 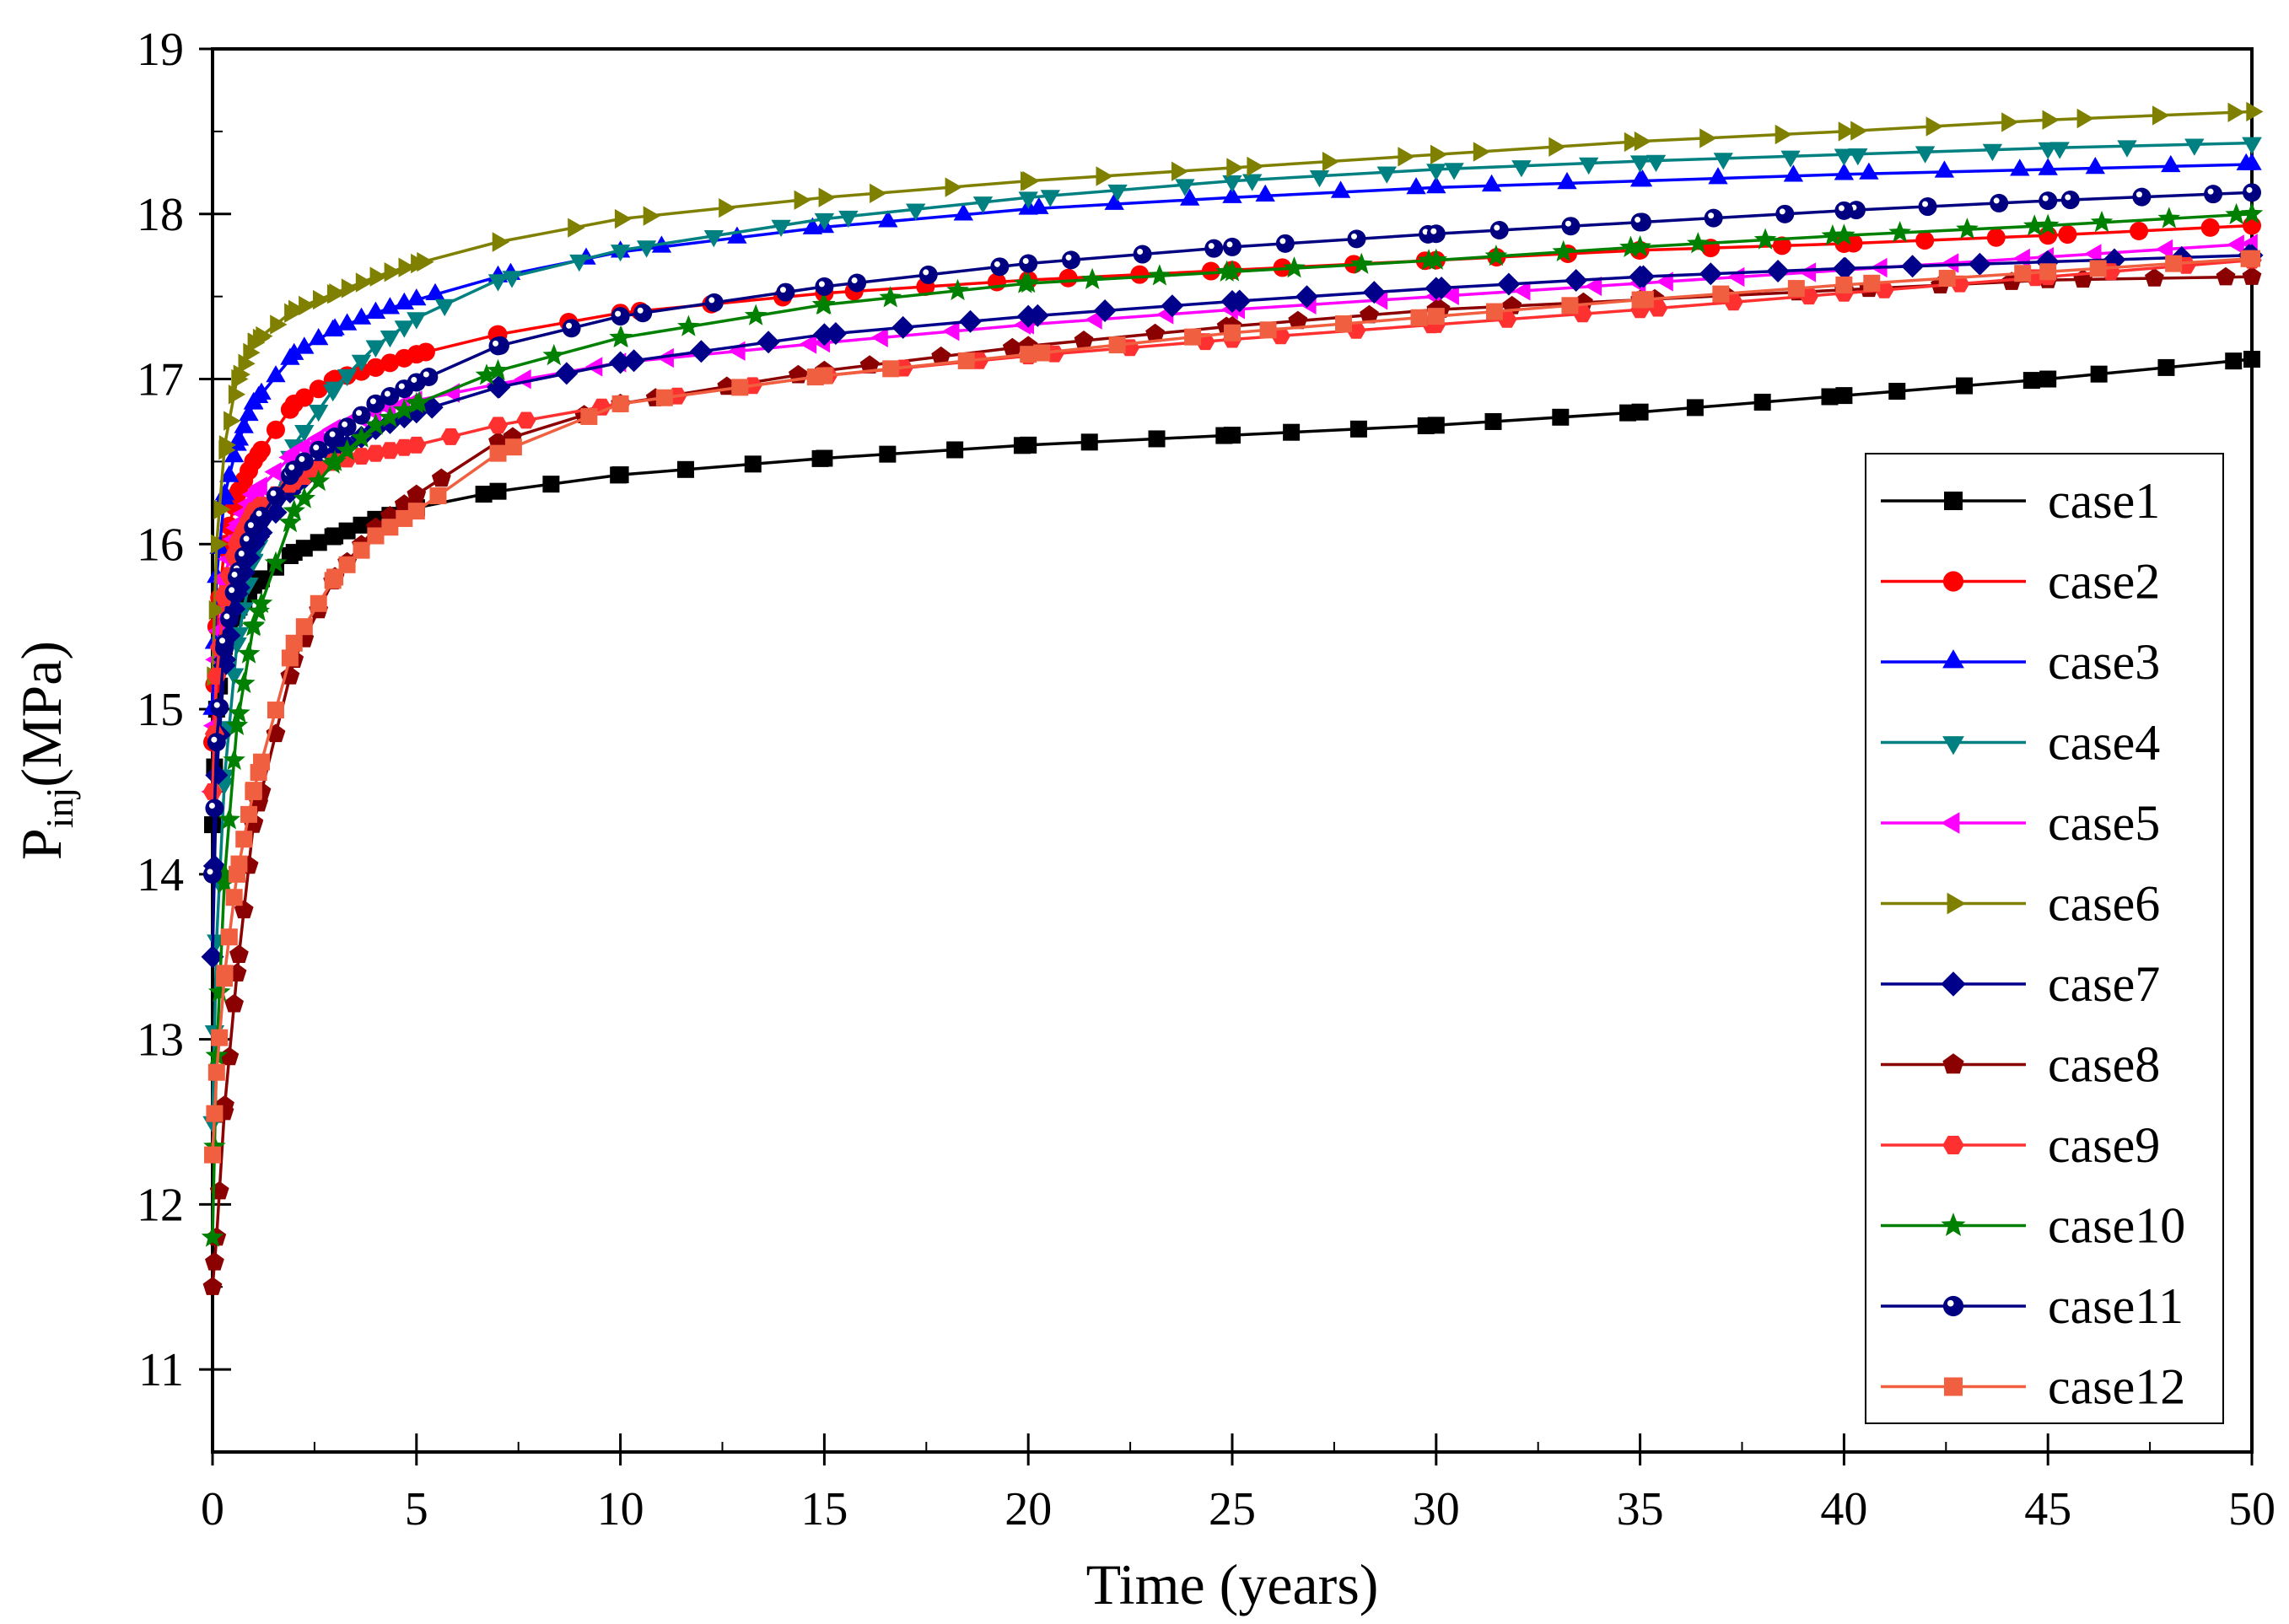 What do you see at coordinates (160, 1040) in the screenshot?
I see `y-tick-label: 13` at bounding box center [160, 1040].